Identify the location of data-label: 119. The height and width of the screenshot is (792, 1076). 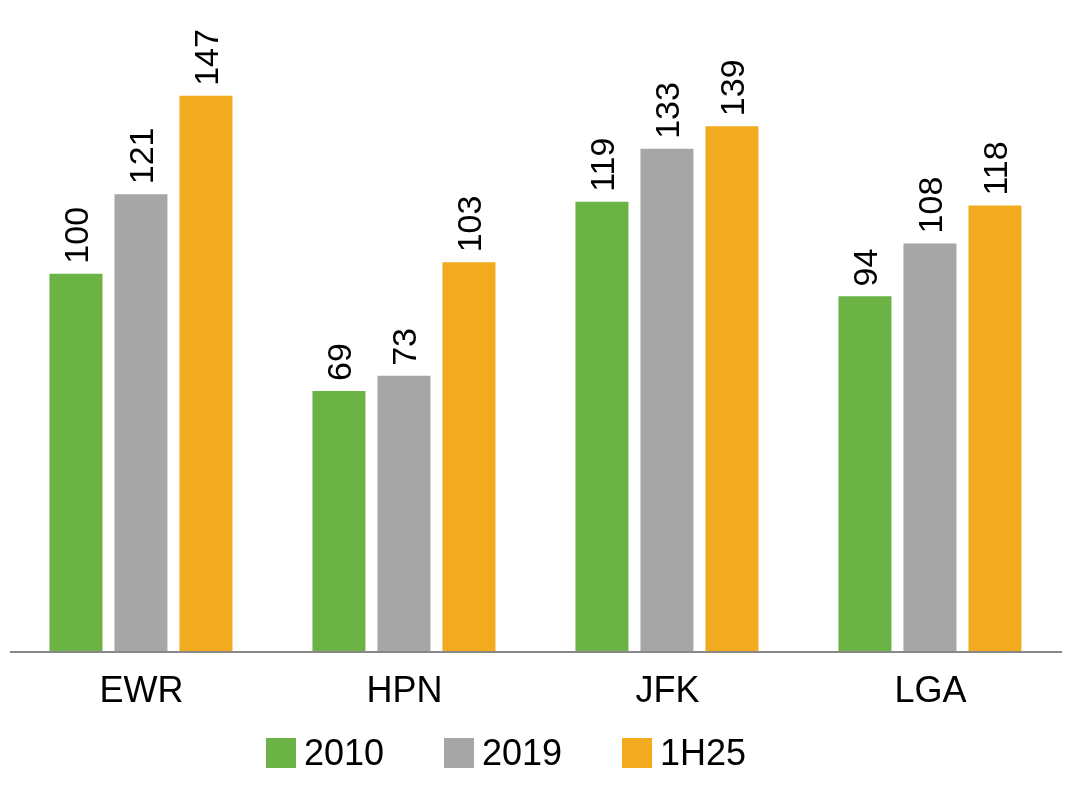
(601, 164).